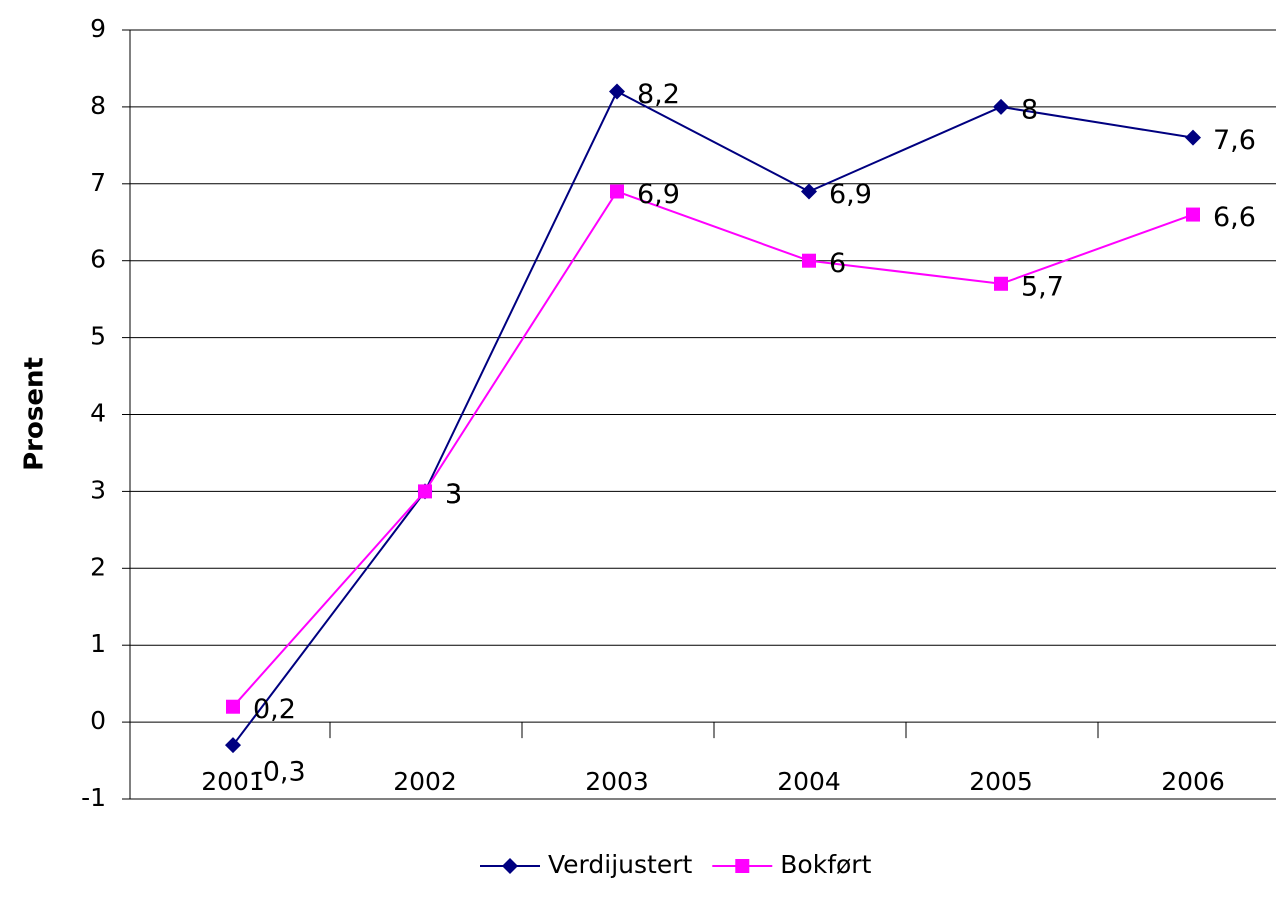  What do you see at coordinates (35, 414) in the screenshot?
I see `y-axis-label: Prosent` at bounding box center [35, 414].